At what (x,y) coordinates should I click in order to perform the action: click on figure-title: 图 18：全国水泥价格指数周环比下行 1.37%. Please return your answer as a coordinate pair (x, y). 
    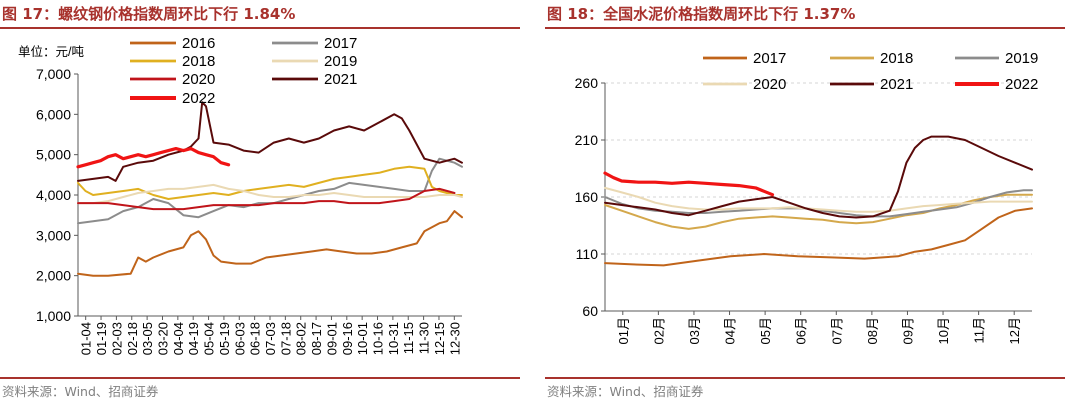
    Looking at the image, I should click on (701, 14).